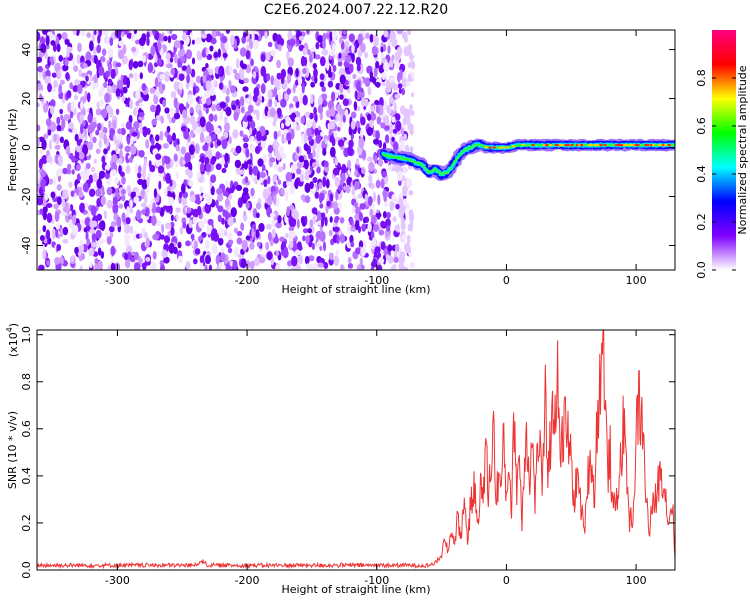 The width and height of the screenshot is (750, 604). I want to click on y-tick-label: -20, so click(26, 197).